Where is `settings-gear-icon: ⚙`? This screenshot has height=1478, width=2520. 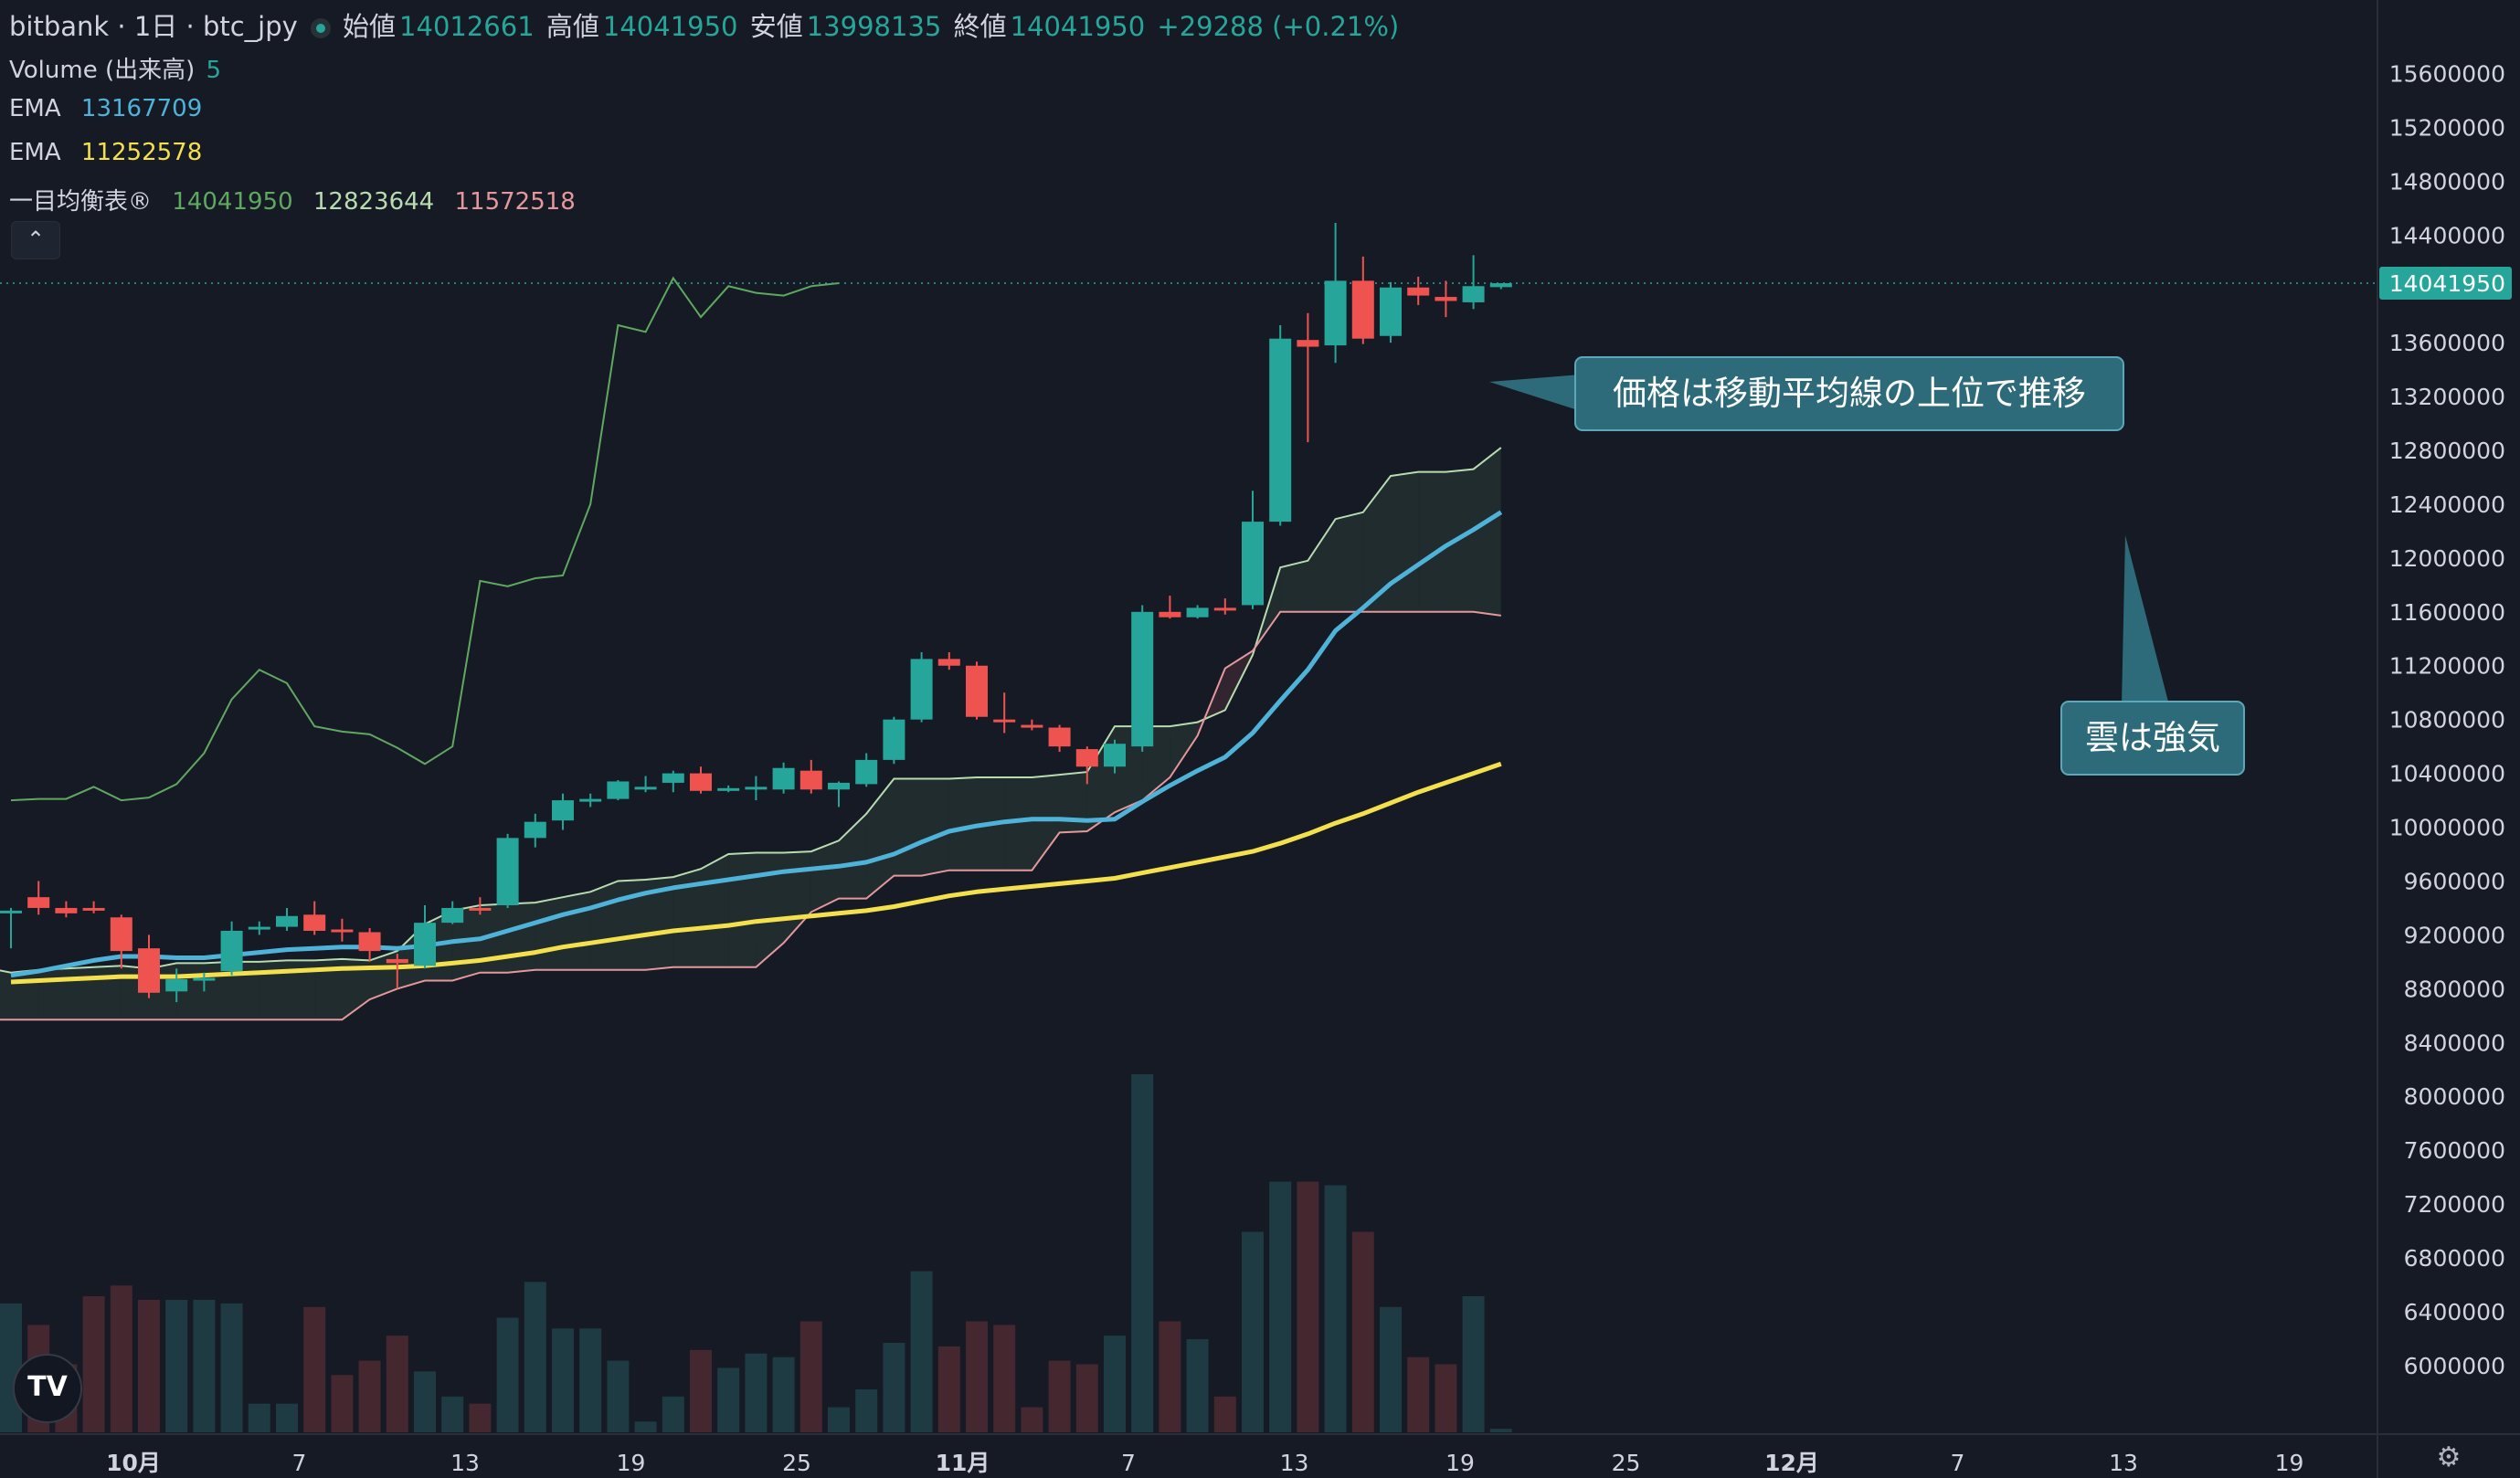 settings-gear-icon: ⚙ is located at coordinates (2449, 1457).